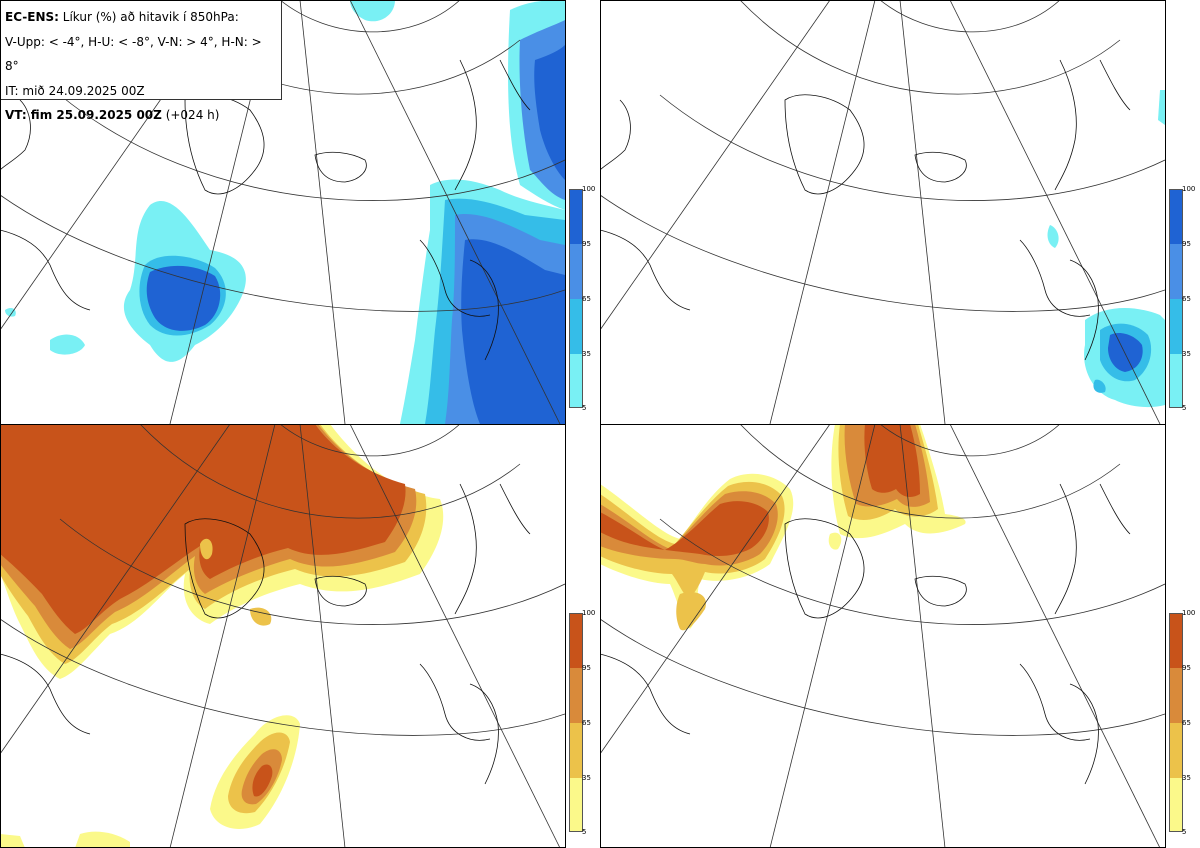 This screenshot has width=1200, height=848. What do you see at coordinates (1106, 249) in the screenshot?
I see `cold-shading` at bounding box center [1106, 249].